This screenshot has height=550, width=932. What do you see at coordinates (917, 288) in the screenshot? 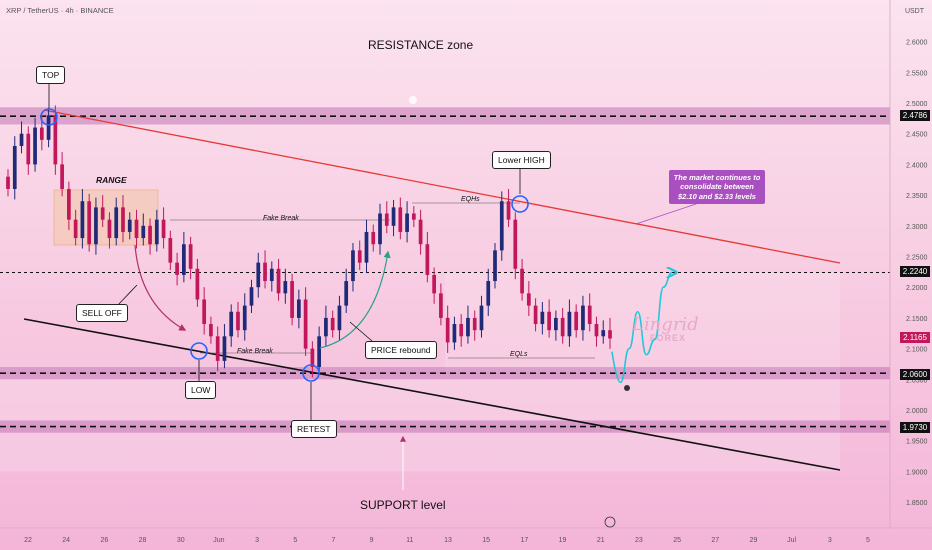
I see `y-tick-label: 2.2000` at bounding box center [917, 288].